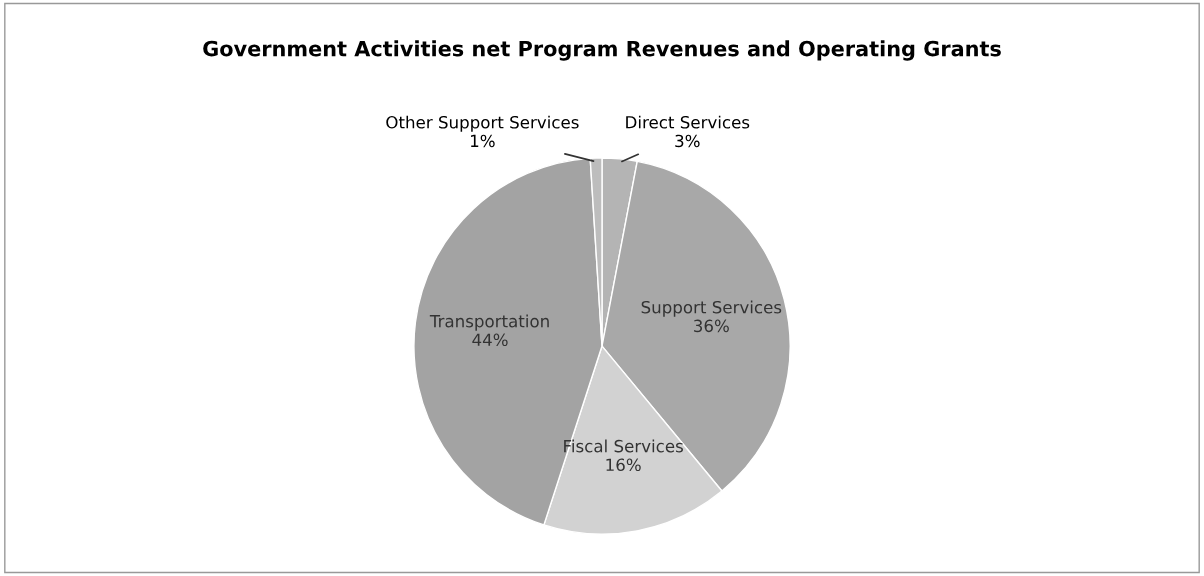  I want to click on slice-label: Transportation, so click(489, 322).